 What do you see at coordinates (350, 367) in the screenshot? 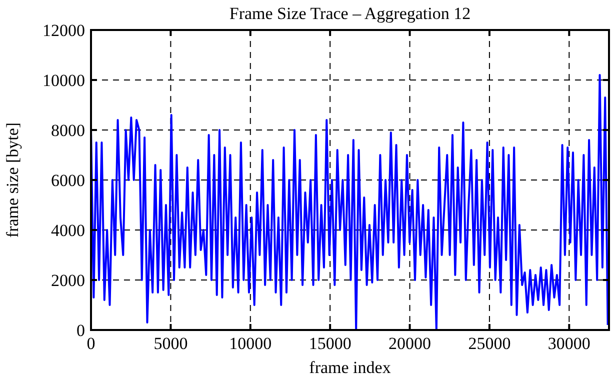
I see `x-axis-title: frame index` at bounding box center [350, 367].